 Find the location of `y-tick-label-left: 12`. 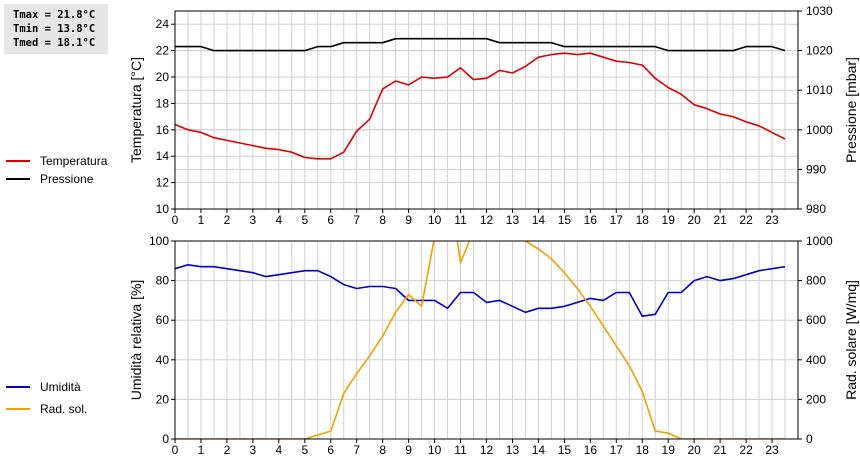

y-tick-label-left: 12 is located at coordinates (163, 183).